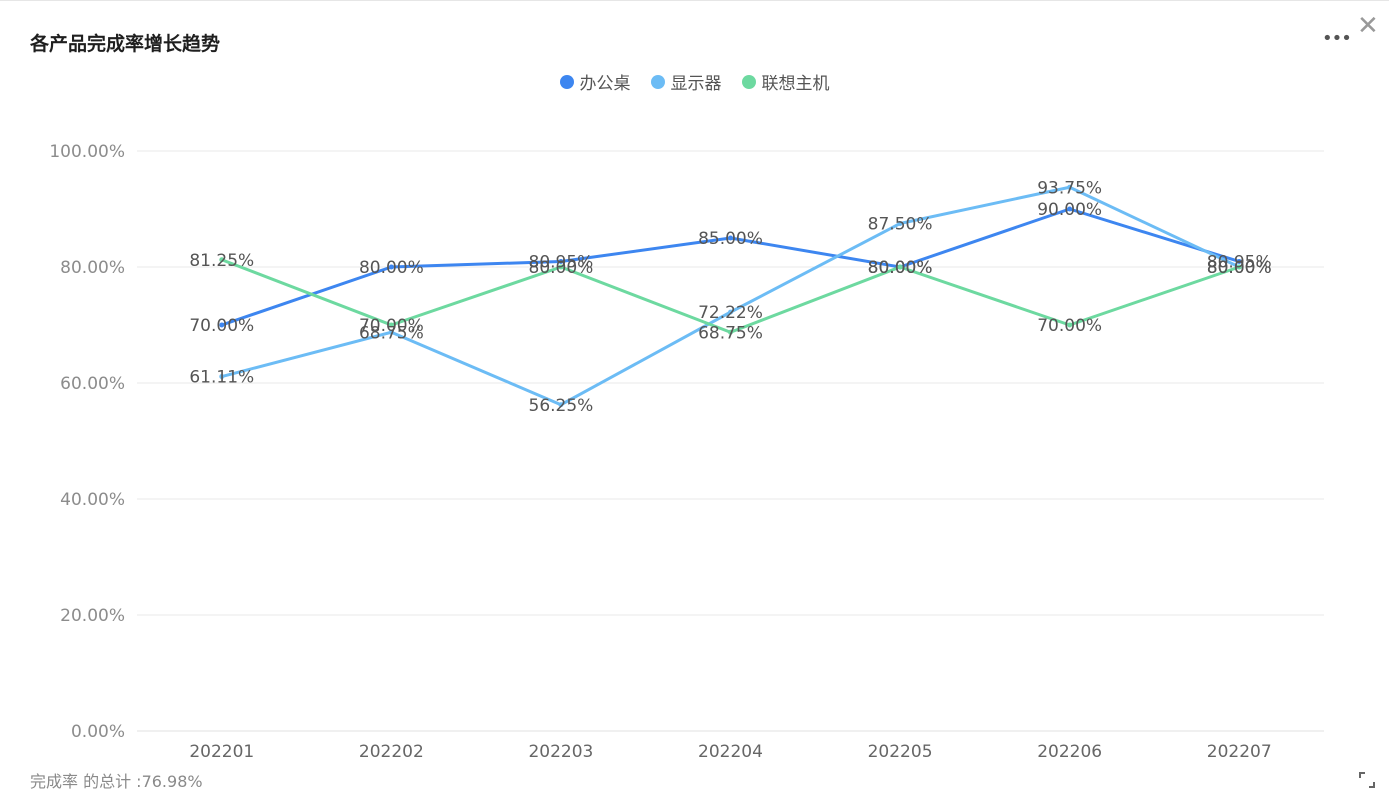 The height and width of the screenshot is (802, 1389). Describe the element at coordinates (1239, 752) in the screenshot. I see `x-tick-label: 202207` at that location.